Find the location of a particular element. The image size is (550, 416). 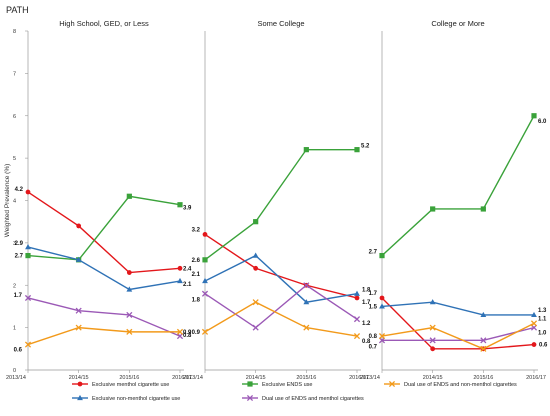

legend-item-ends: Exclusive ENDS use is located at coordinates (277, 384).